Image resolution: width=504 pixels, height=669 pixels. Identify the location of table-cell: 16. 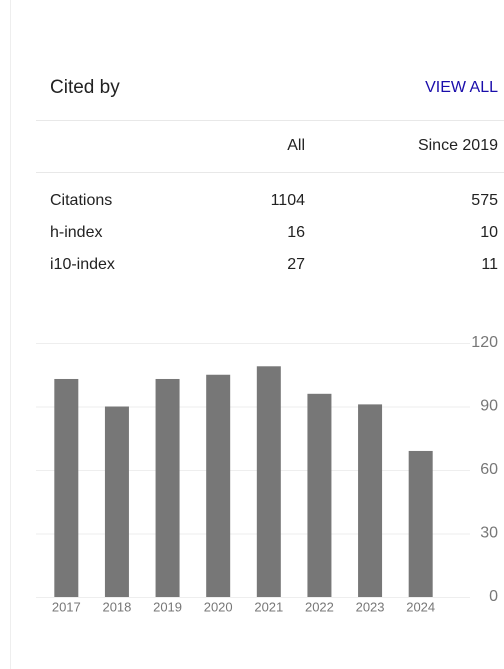
(296, 232).